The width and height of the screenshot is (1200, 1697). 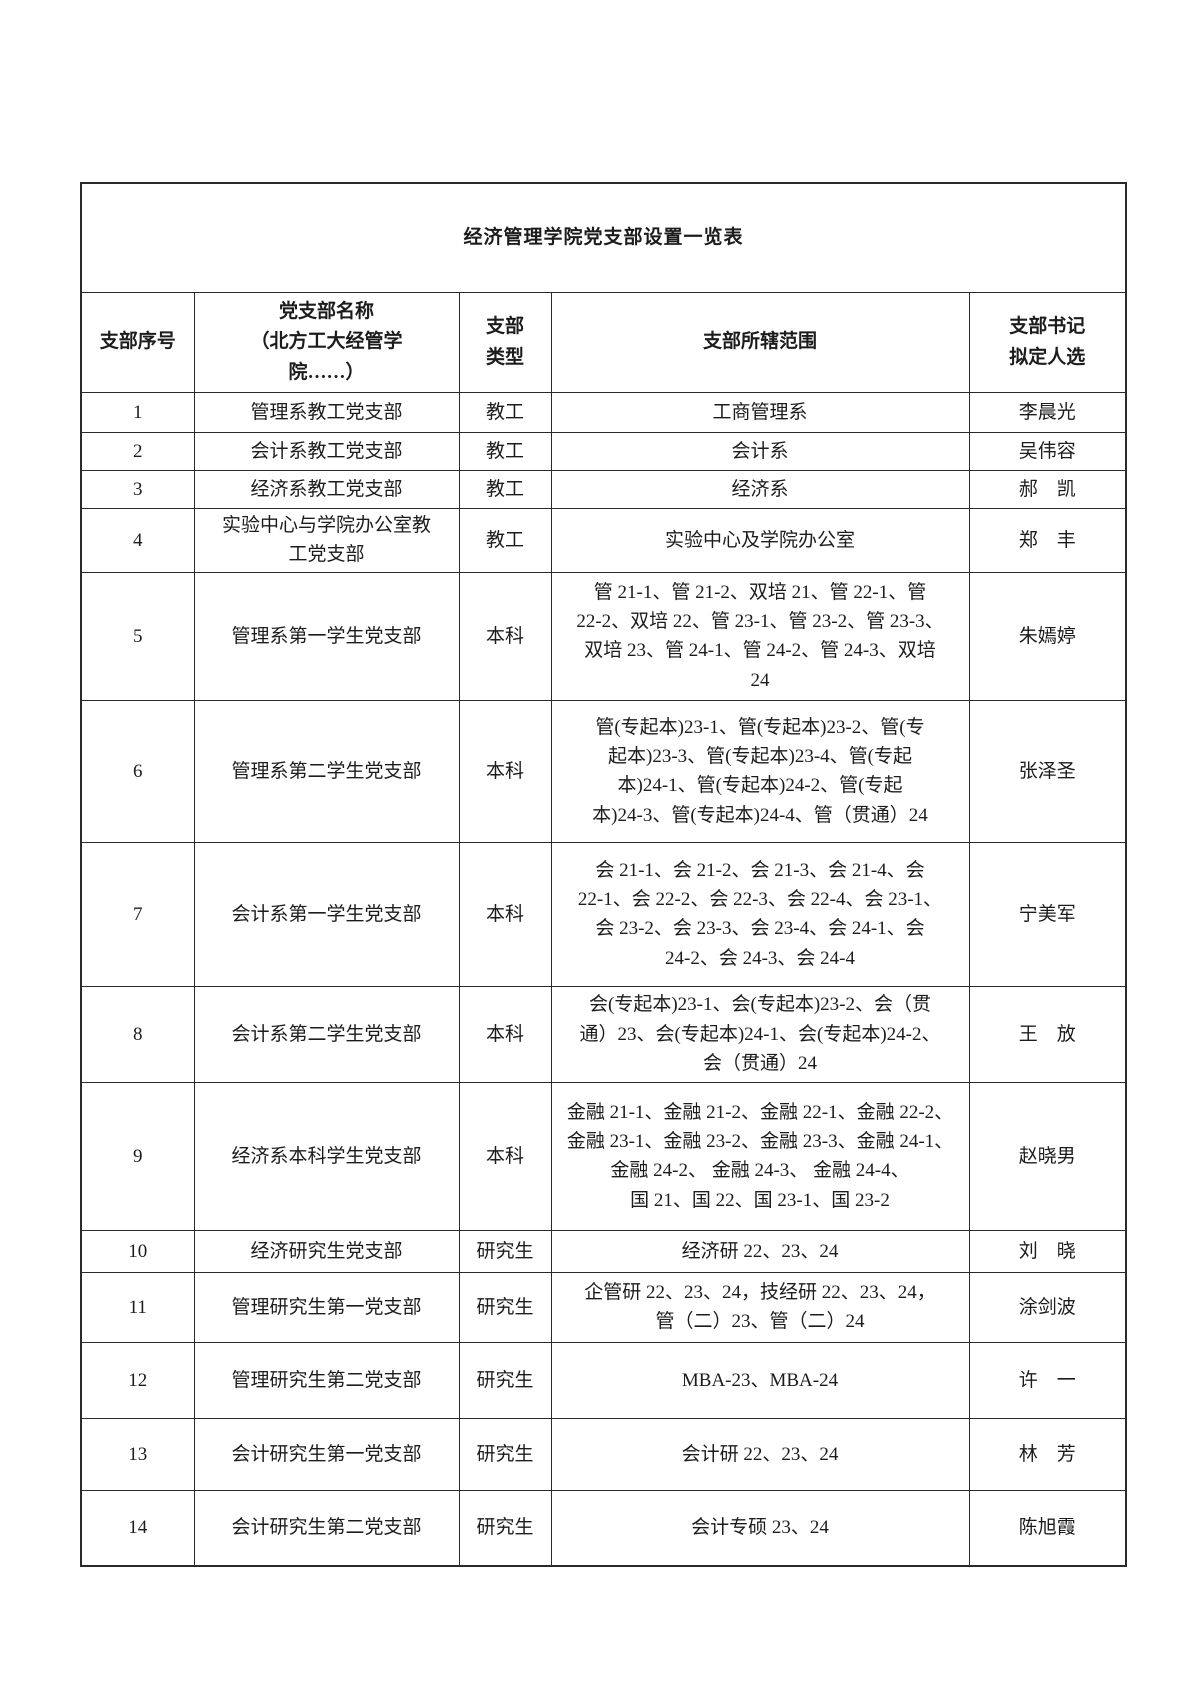 What do you see at coordinates (505, 342) in the screenshot?
I see `header-branch-type: 支部 类型` at bounding box center [505, 342].